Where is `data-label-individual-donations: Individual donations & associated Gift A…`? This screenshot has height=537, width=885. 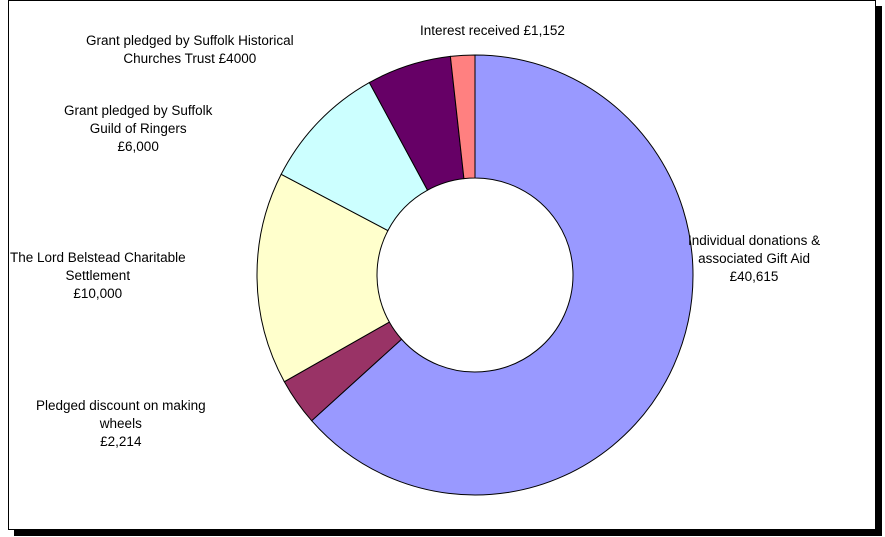
data-label-individual-donations: Individual donations & associated Gift A… is located at coordinates (754, 258).